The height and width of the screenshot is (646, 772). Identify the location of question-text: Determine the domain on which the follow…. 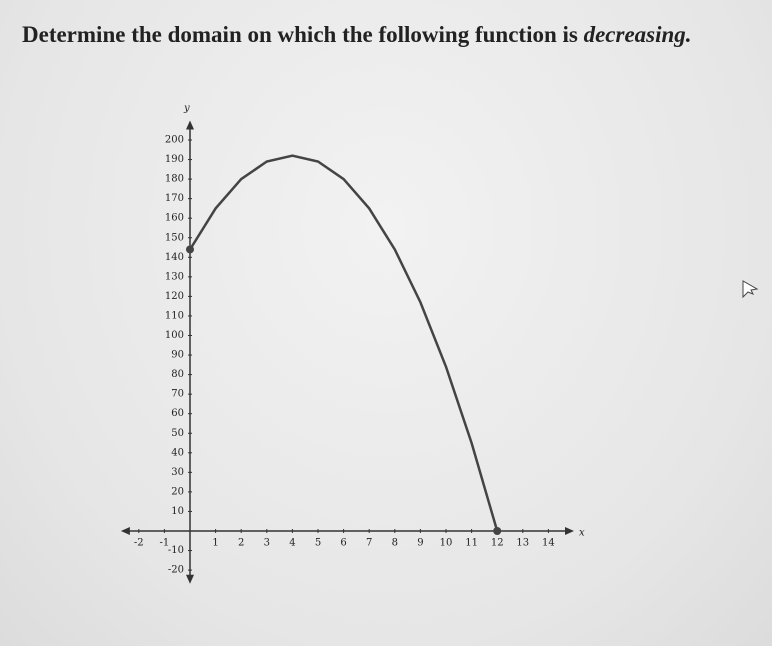
(300, 34).